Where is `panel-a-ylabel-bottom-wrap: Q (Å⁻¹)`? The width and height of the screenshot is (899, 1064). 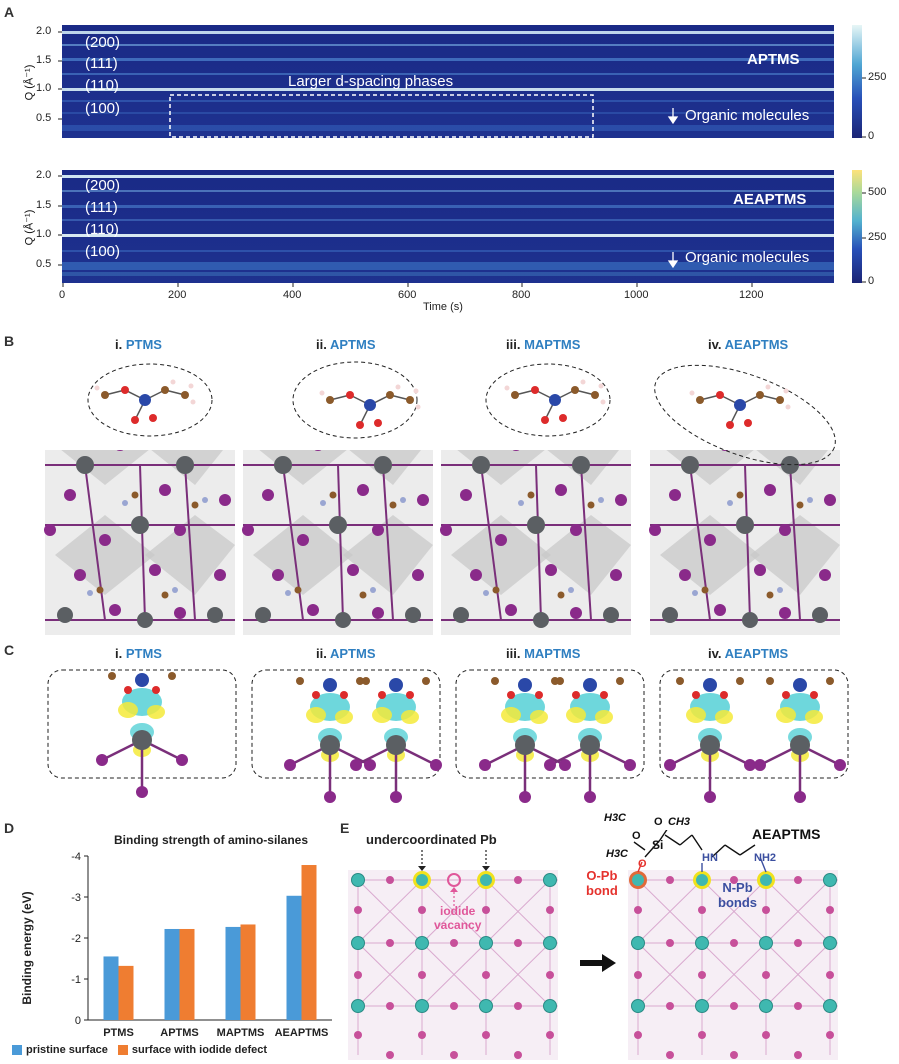 panel-a-ylabel-bottom-wrap: Q (Å⁻¹) is located at coordinates (29, 228).